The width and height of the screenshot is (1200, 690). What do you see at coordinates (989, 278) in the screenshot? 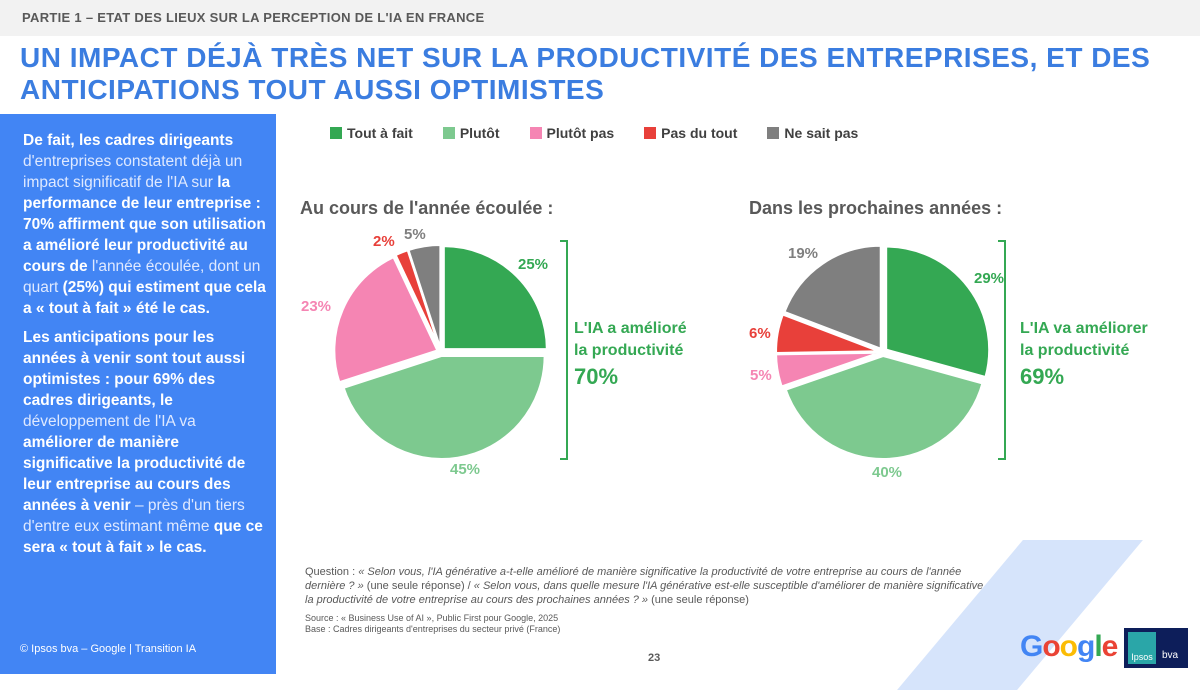
I see `data-label: 29%` at bounding box center [989, 278].